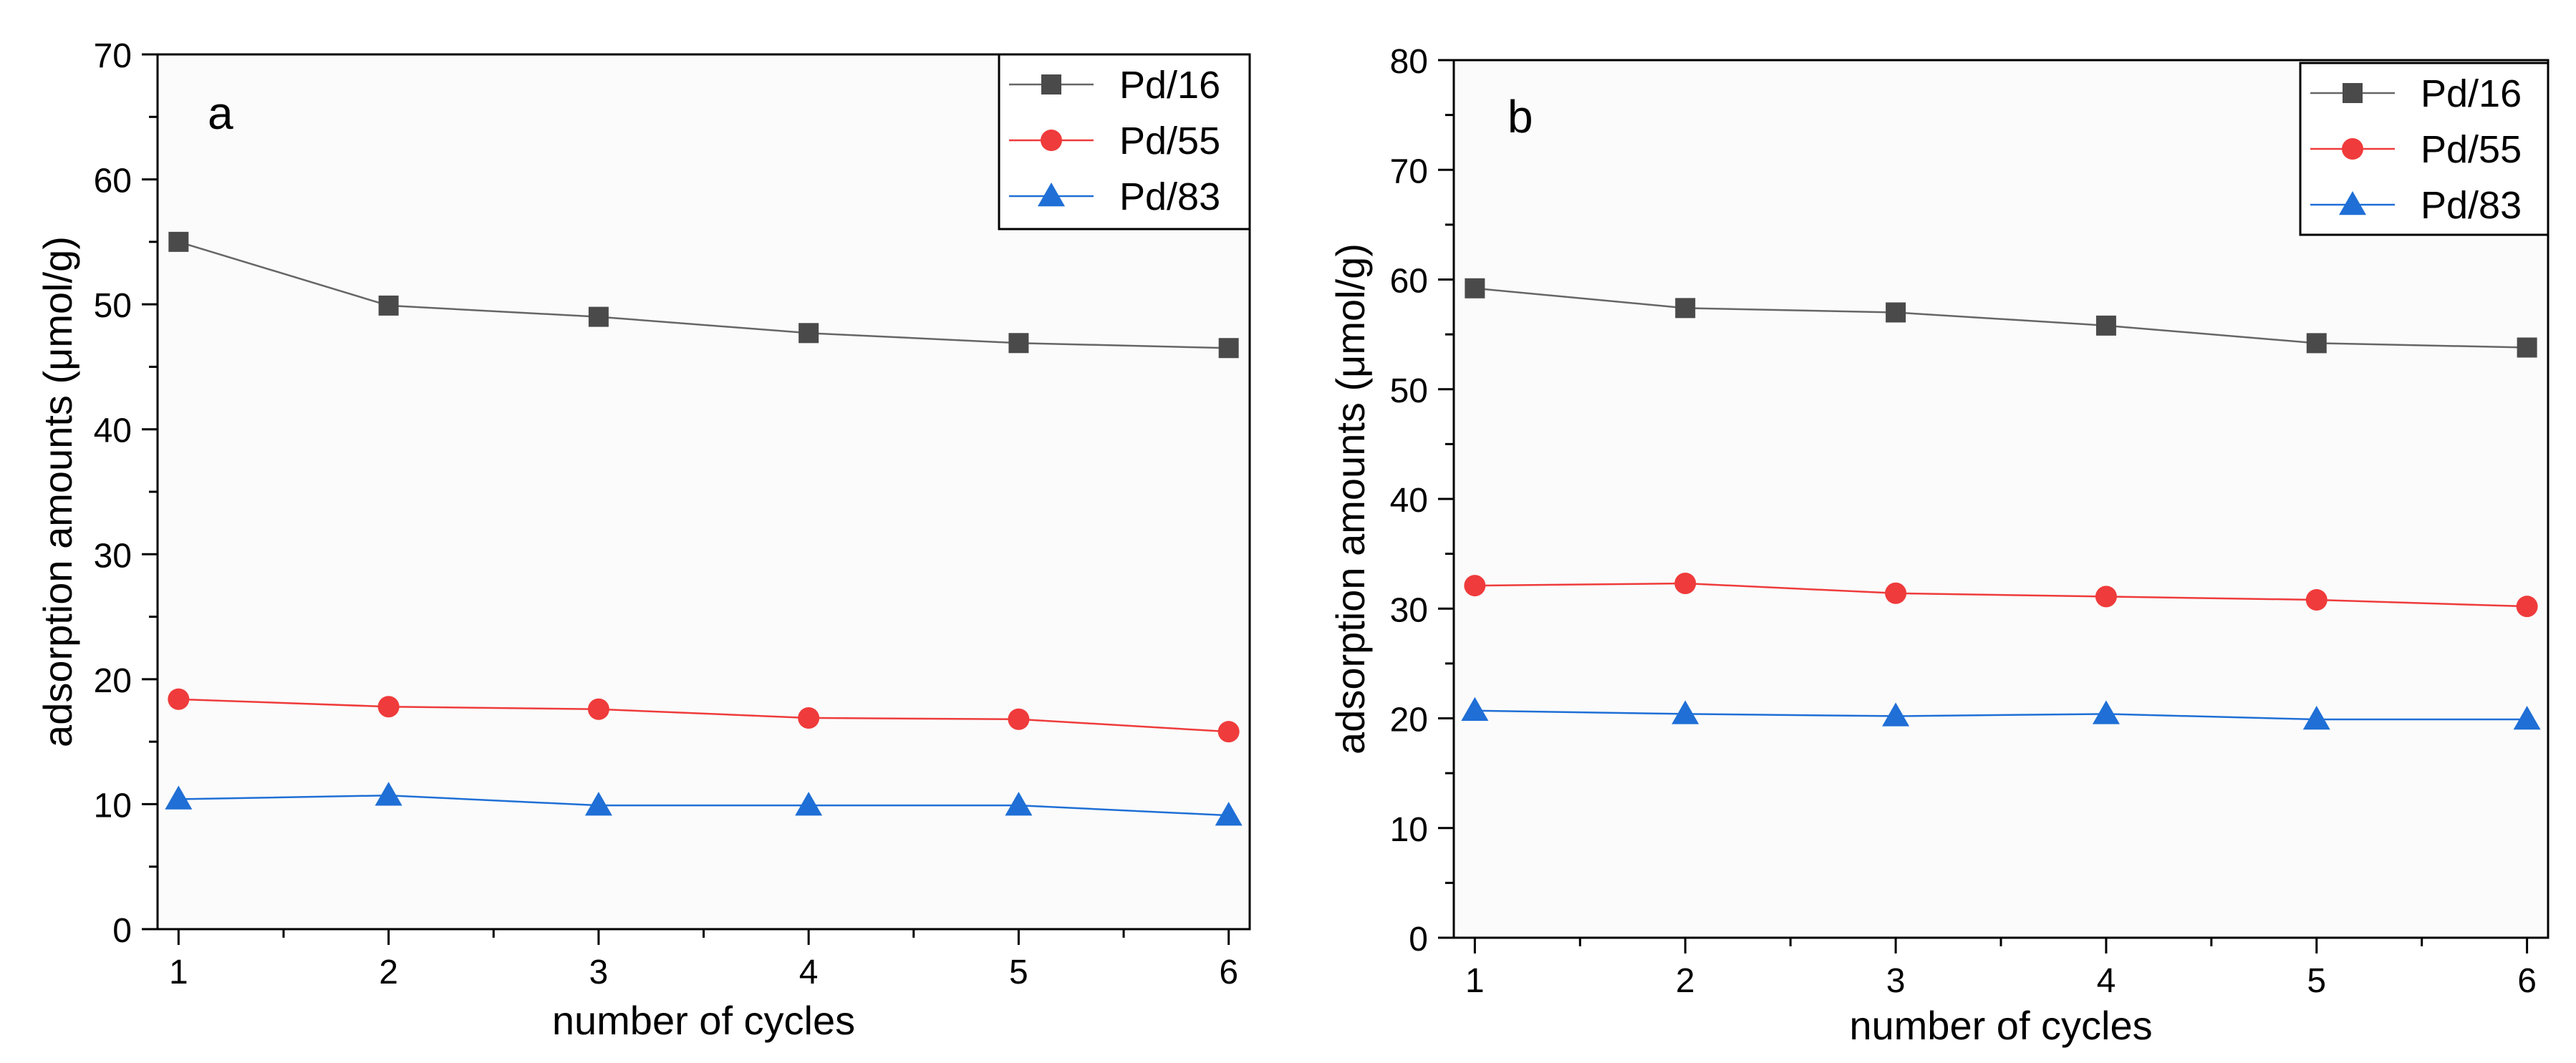 The height and width of the screenshot is (1063, 2576). What do you see at coordinates (221, 113) in the screenshot?
I see `panel-label: a` at bounding box center [221, 113].